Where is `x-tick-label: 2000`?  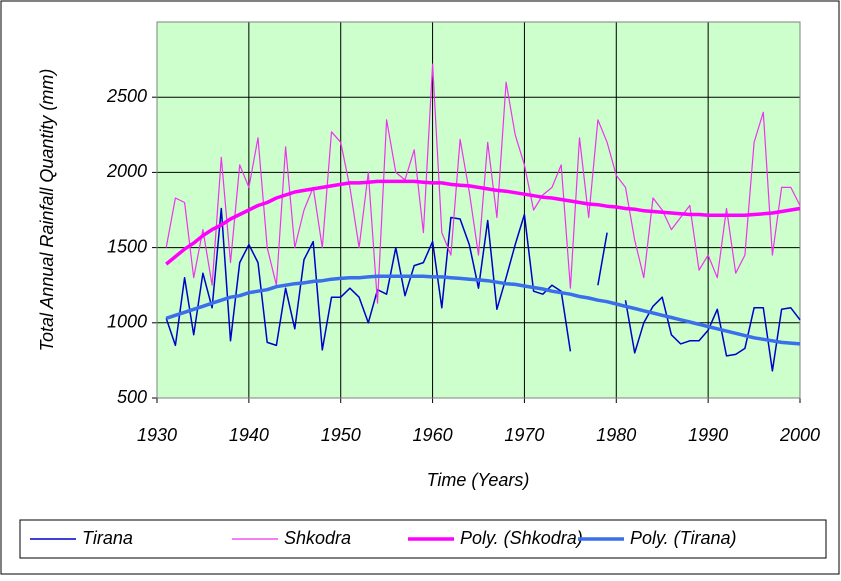 x-tick-label: 2000 is located at coordinates (799, 435).